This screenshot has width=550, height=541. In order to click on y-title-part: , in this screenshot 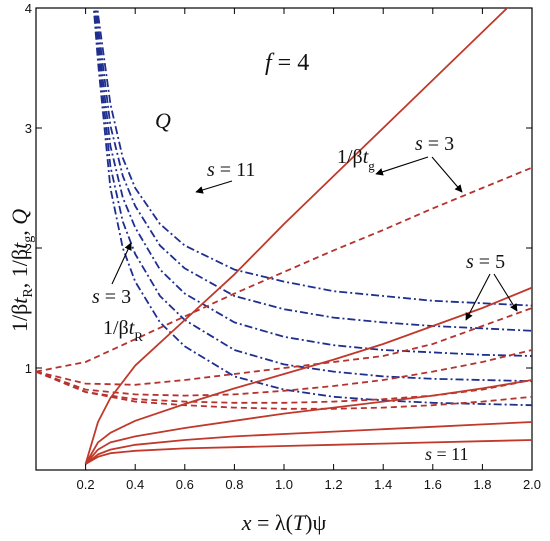, I will do `click(19, 230)`.